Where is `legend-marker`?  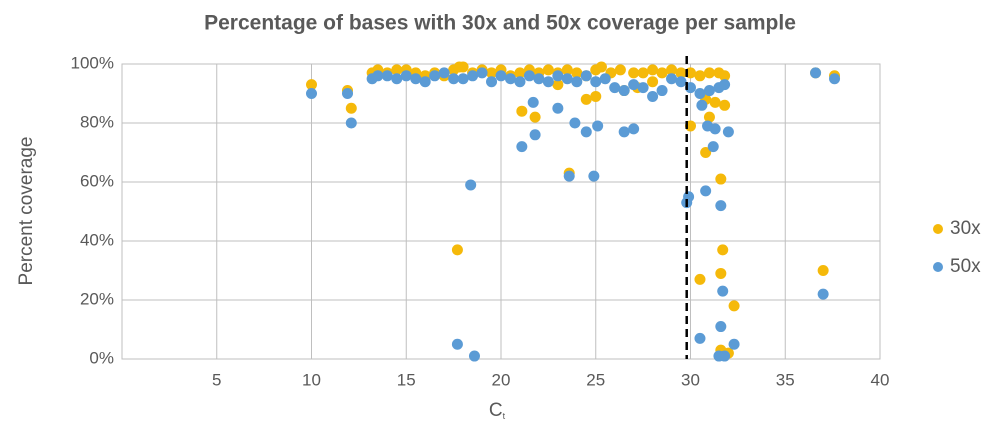 legend-marker is located at coordinates (938, 267).